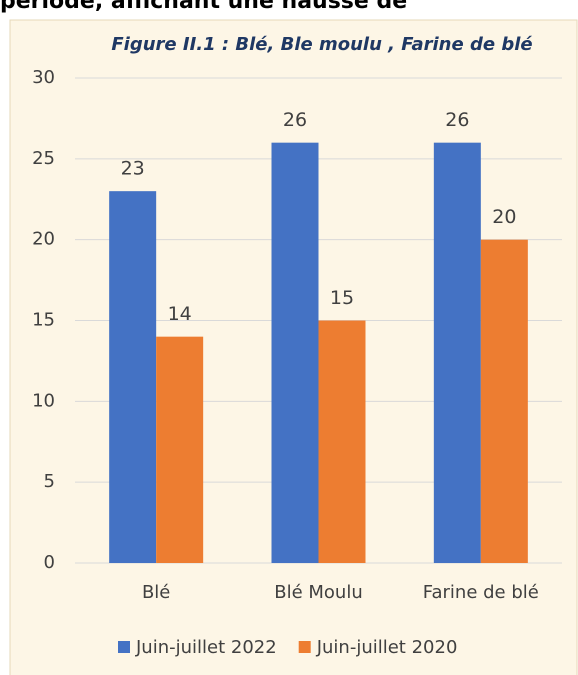 The image size is (578, 675). What do you see at coordinates (180, 314) in the screenshot?
I see `data-label: 14` at bounding box center [180, 314].